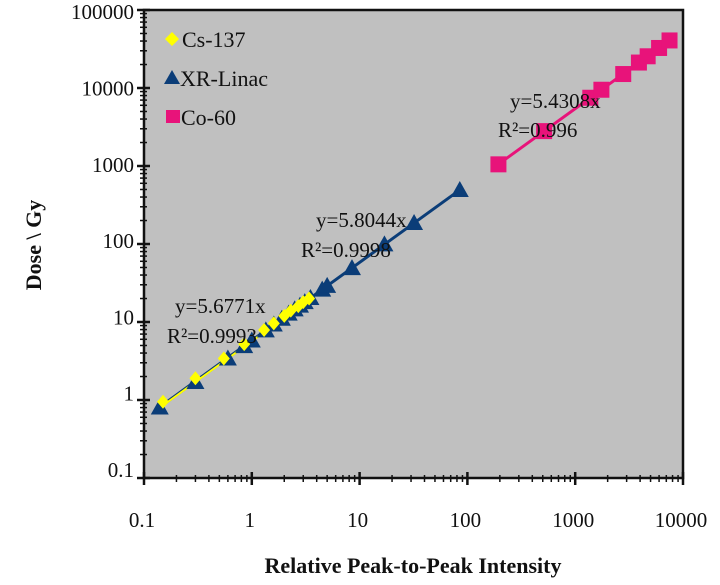 The image size is (720, 585). I want to click on x-tick-label: 0.1, so click(142, 520).